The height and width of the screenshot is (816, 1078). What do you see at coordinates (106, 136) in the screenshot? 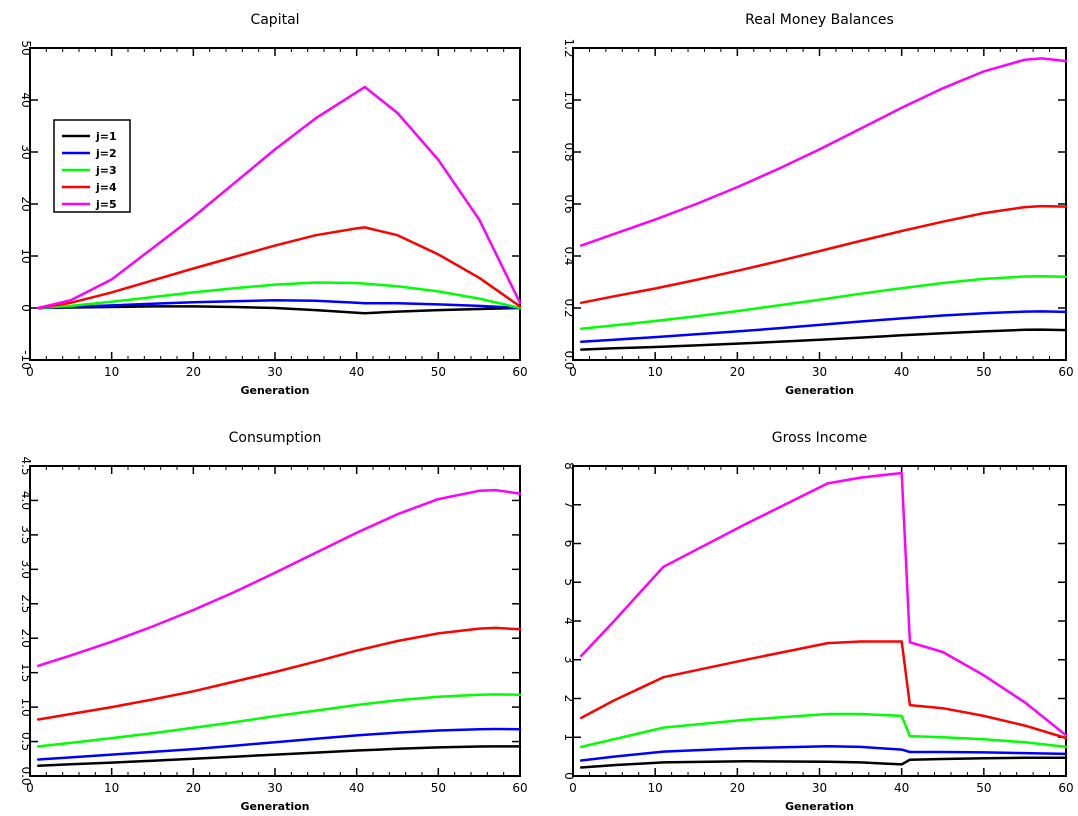
I see `legend-label: j=1` at bounding box center [106, 136].